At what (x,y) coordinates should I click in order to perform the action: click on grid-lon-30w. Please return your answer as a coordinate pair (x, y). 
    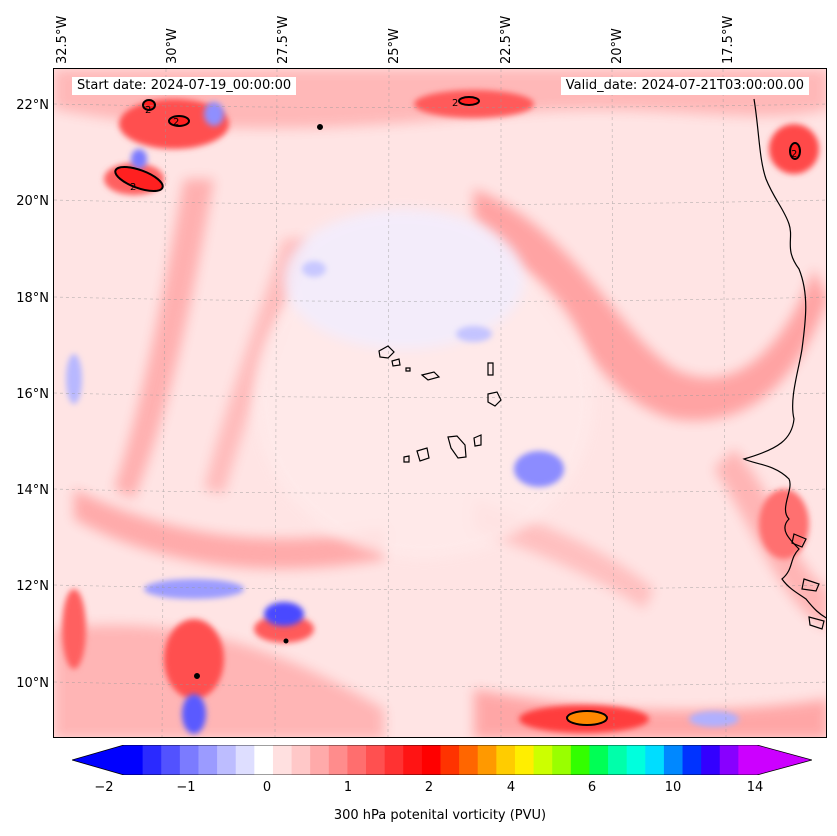
    Looking at the image, I should click on (164, 403).